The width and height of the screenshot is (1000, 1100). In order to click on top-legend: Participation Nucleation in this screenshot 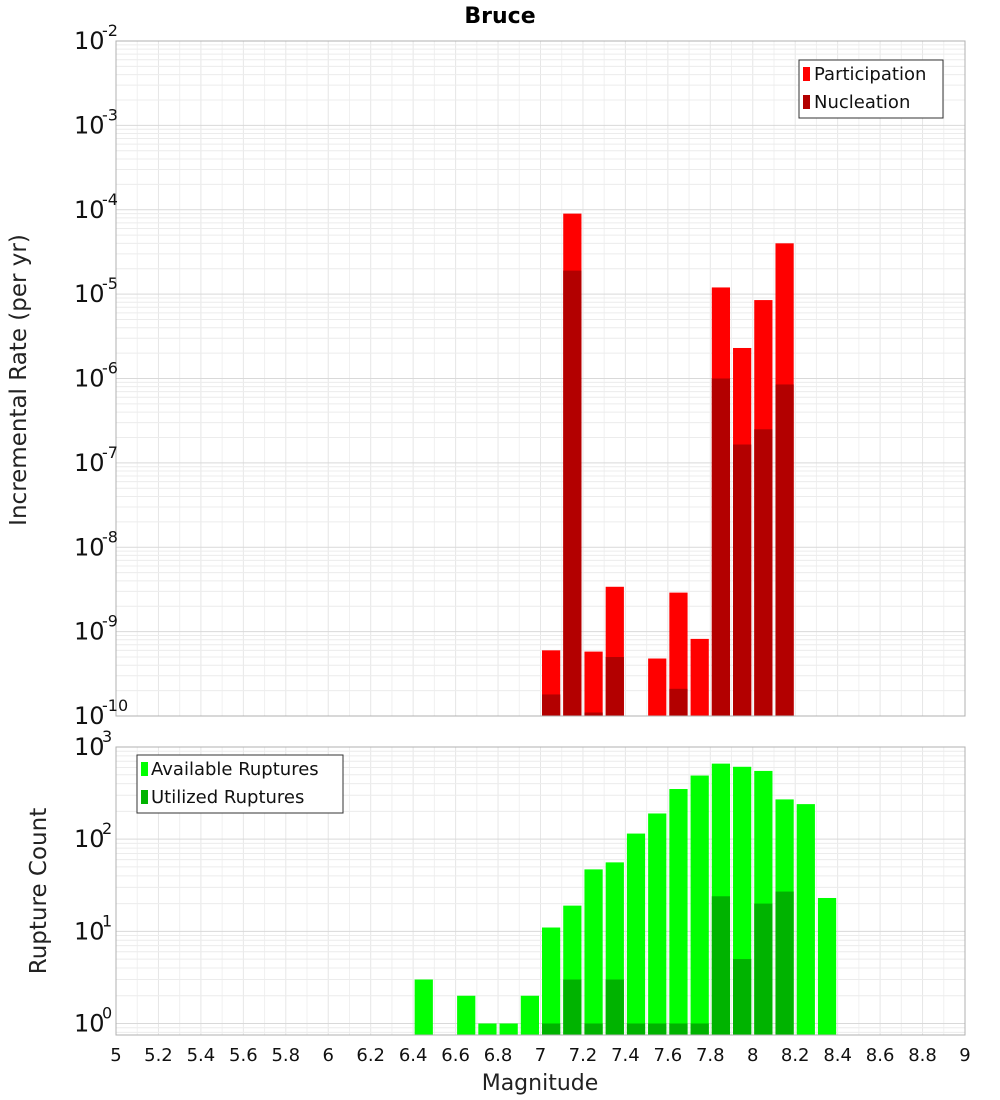, I will do `click(871, 89)`.